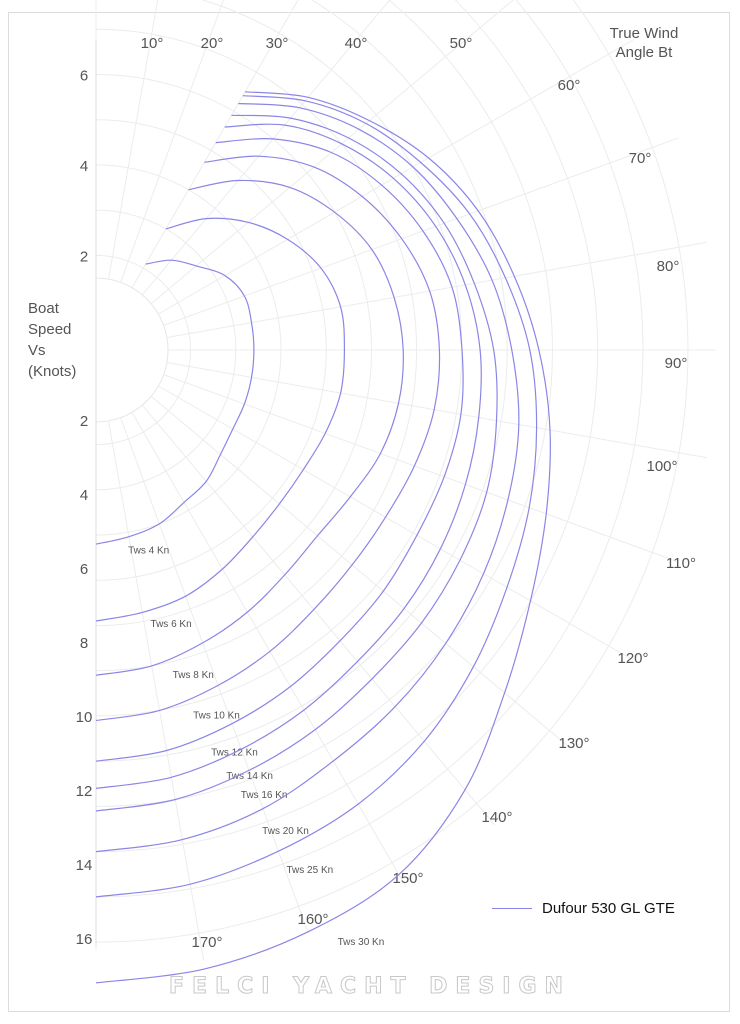 This screenshot has height=1024, width=740. I want to click on angle-tick-label: 50°, so click(461, 43).